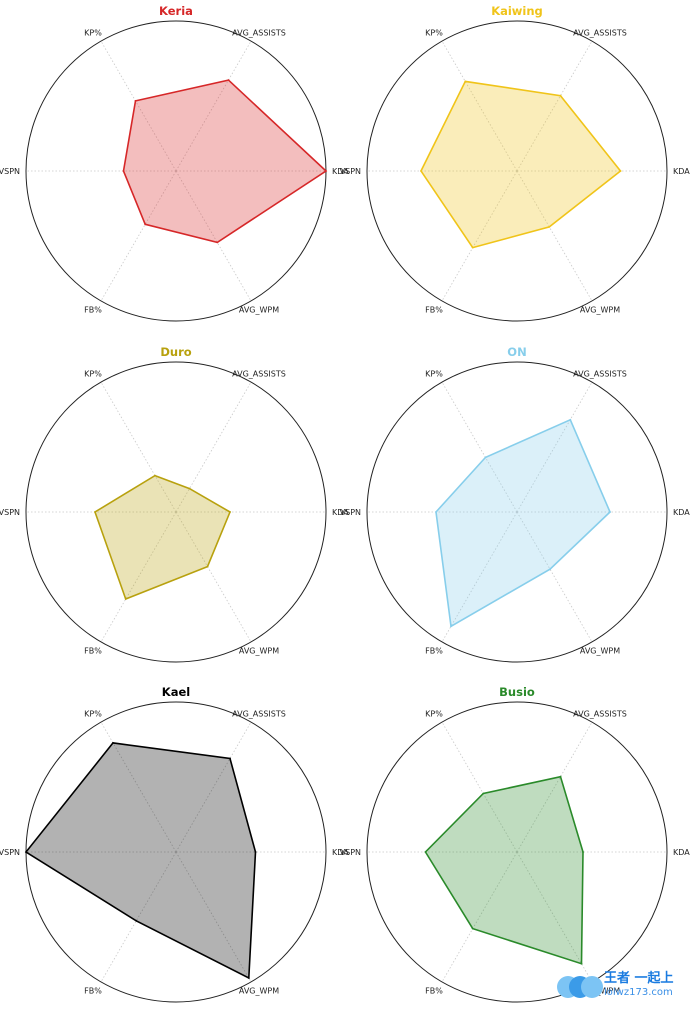  What do you see at coordinates (176, 11) in the screenshot?
I see `chart-title: Keria` at bounding box center [176, 11].